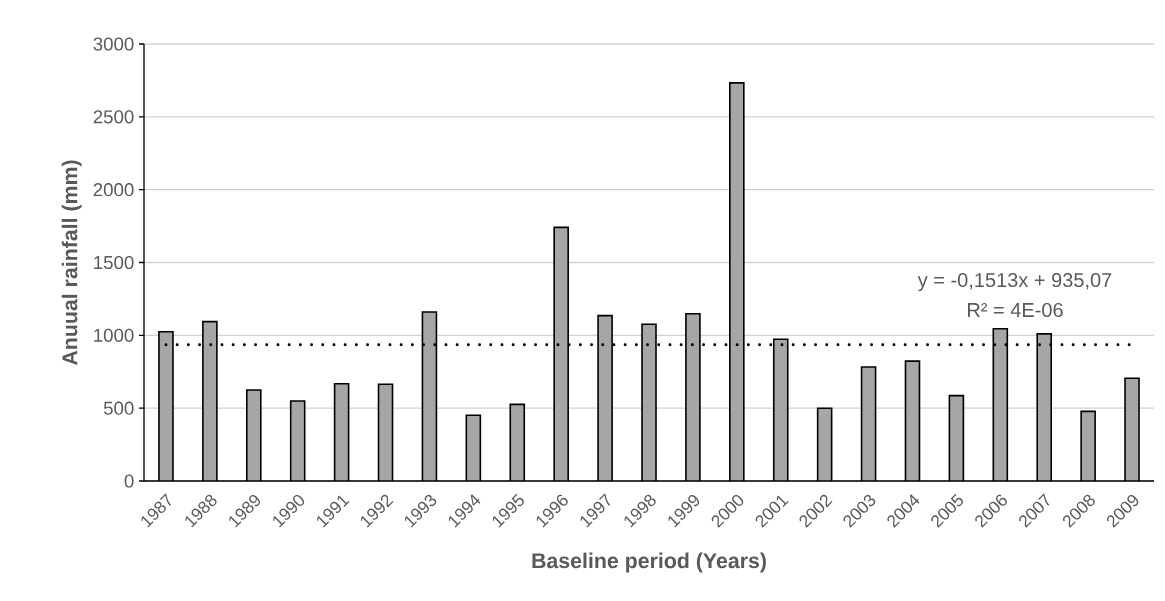 This screenshot has height=601, width=1165. I want to click on y-axis-title: Anuual rainfall (mm), so click(71, 263).